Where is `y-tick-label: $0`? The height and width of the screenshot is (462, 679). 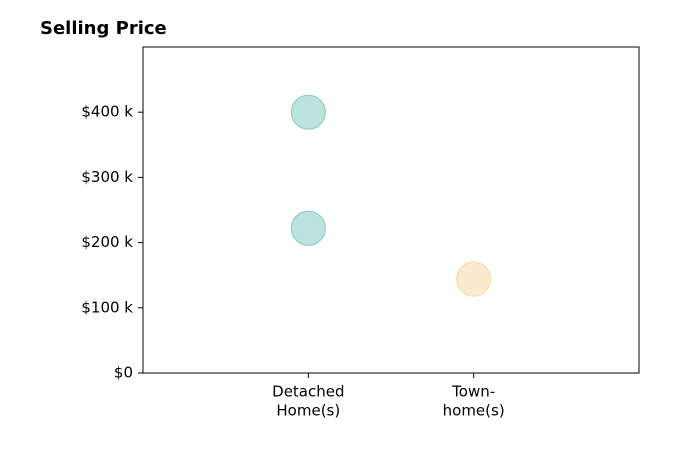
y-tick-label: $0 is located at coordinates (123, 373).